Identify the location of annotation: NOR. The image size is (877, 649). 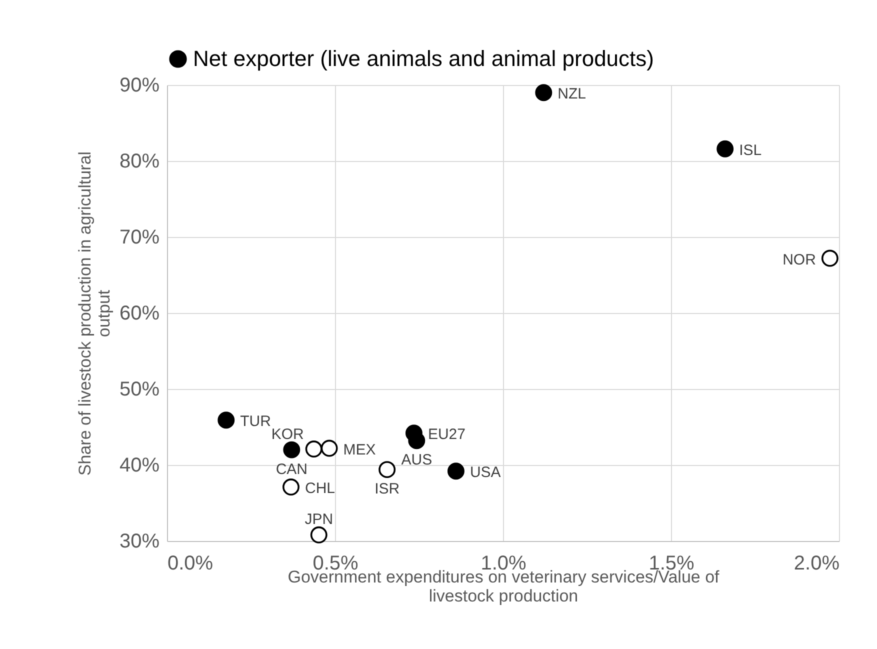
(799, 259).